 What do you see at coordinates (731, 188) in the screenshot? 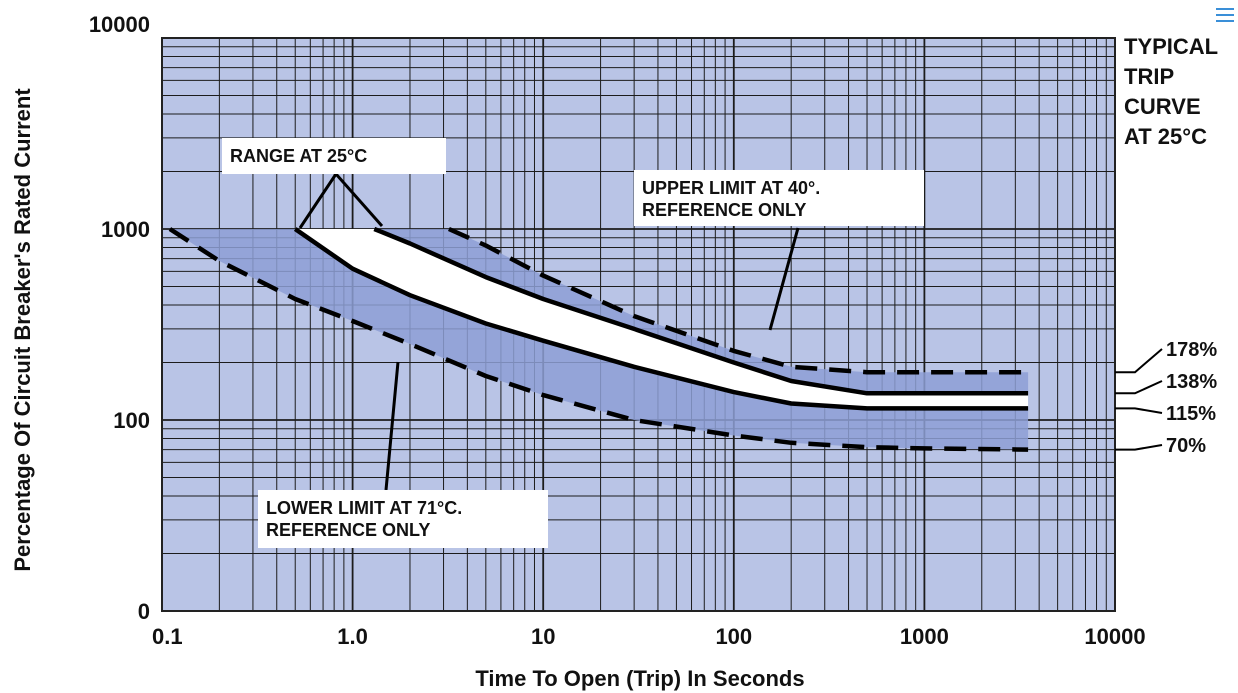
I see `annotation-text: UPPER LIMIT AT 40°.` at bounding box center [731, 188].